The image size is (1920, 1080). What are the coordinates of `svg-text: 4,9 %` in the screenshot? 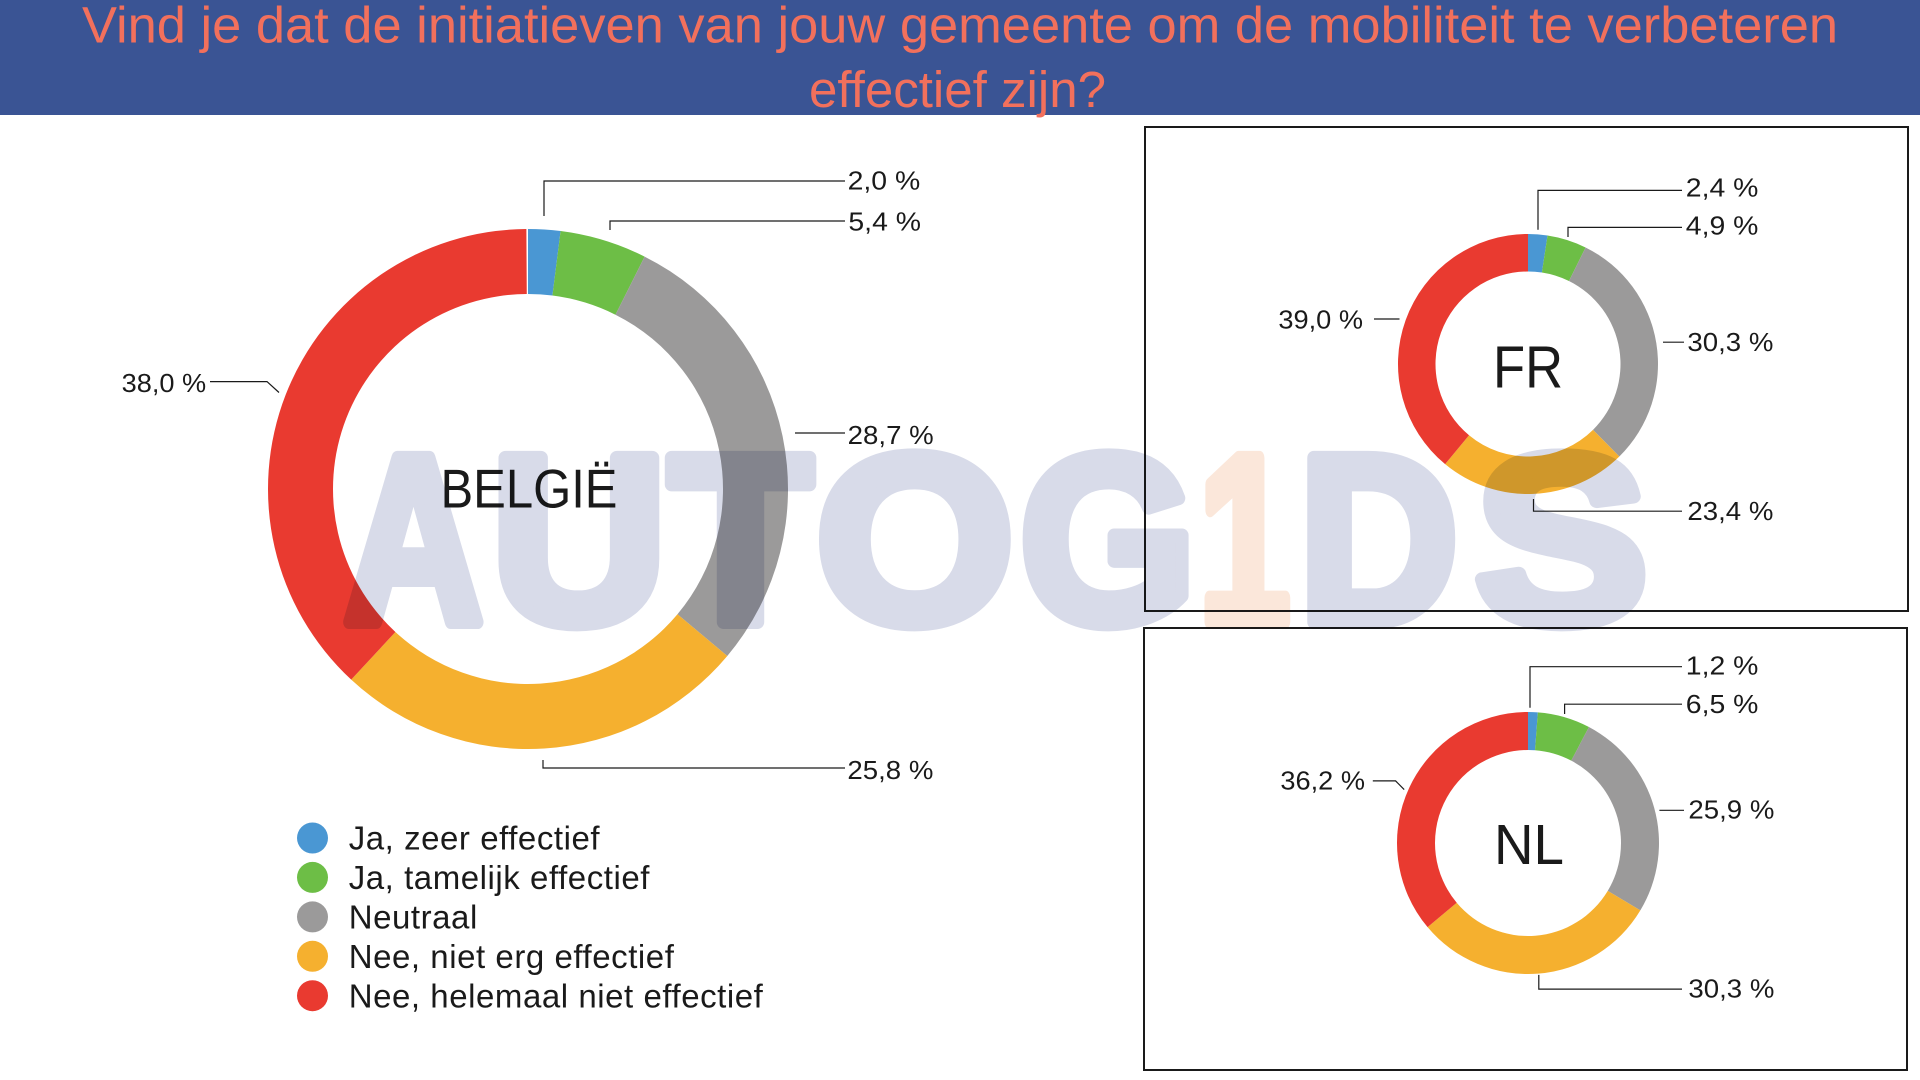 It's located at (1722, 227).